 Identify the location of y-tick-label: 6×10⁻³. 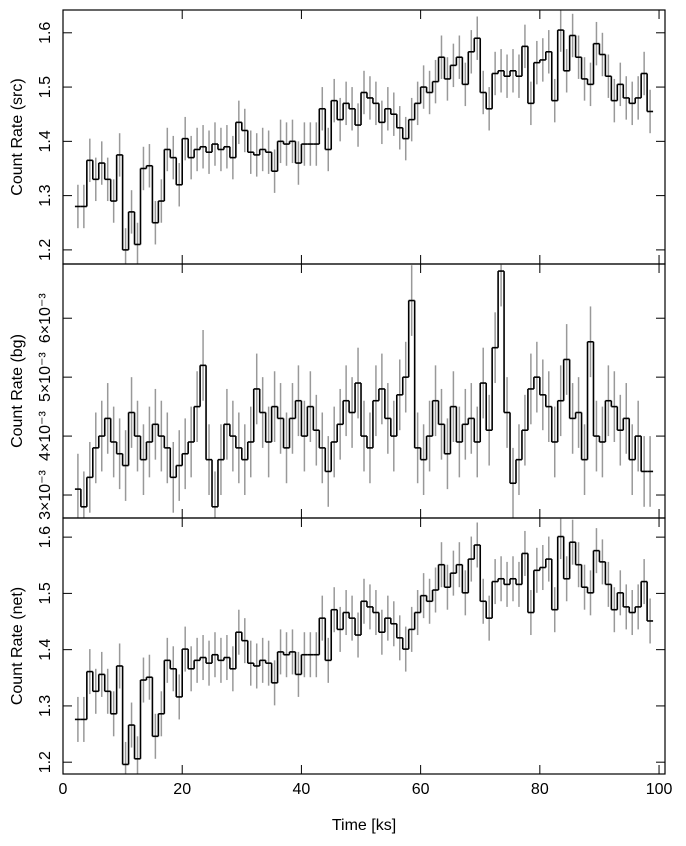
(45, 318).